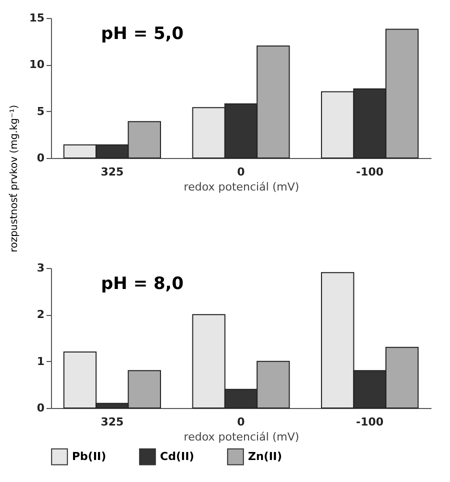 This screenshot has height=482, width=450. Describe the element at coordinates (40, 111) in the screenshot. I see `y-tick-label: 5` at that location.